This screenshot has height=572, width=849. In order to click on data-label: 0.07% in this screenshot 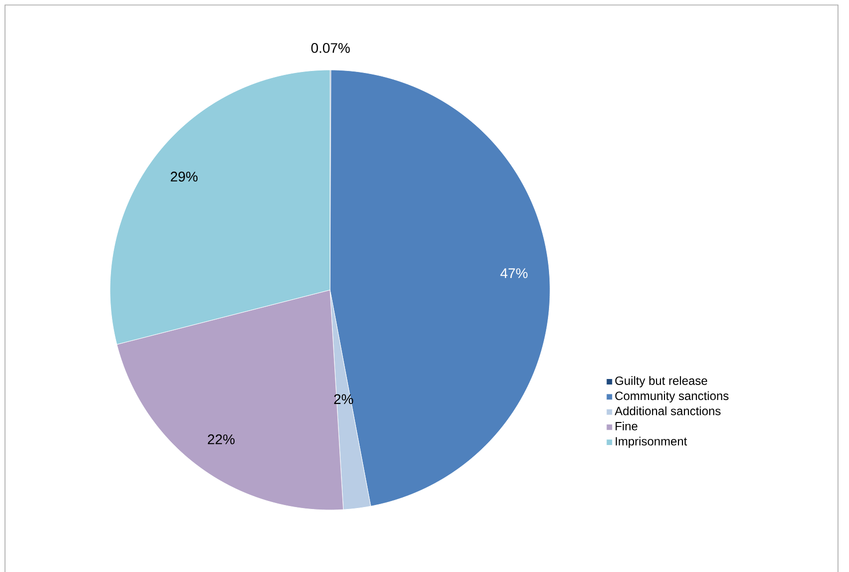, I will do `click(330, 48)`.